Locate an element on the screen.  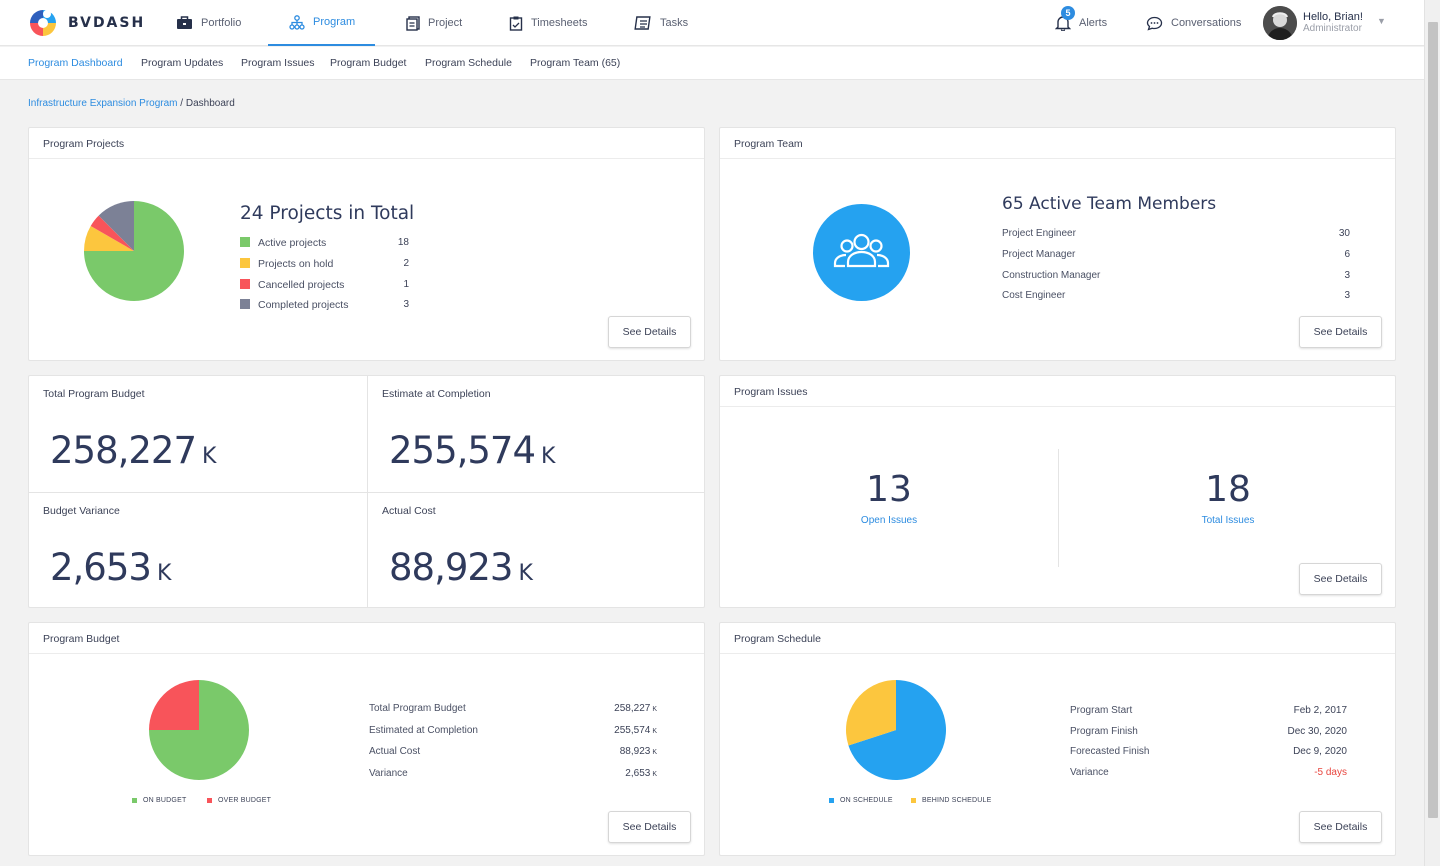
budget-row-actual-value: 88,923 K is located at coordinates (613, 751).